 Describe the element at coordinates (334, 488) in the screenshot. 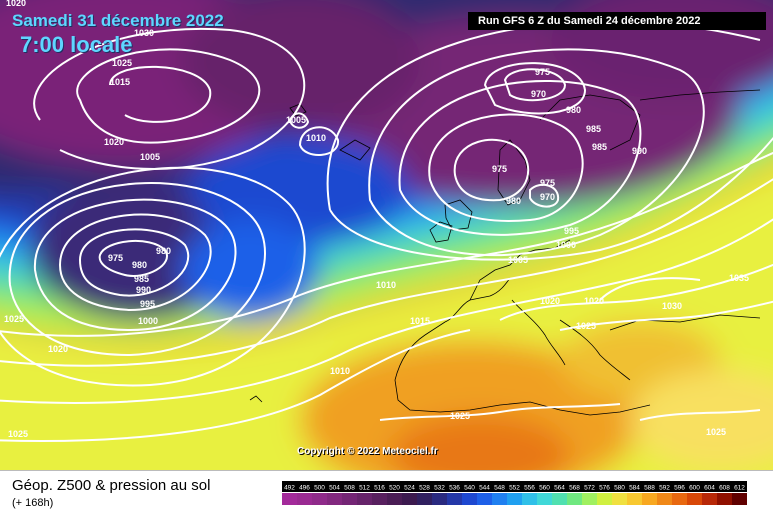

I see `scale-label: 504` at that location.